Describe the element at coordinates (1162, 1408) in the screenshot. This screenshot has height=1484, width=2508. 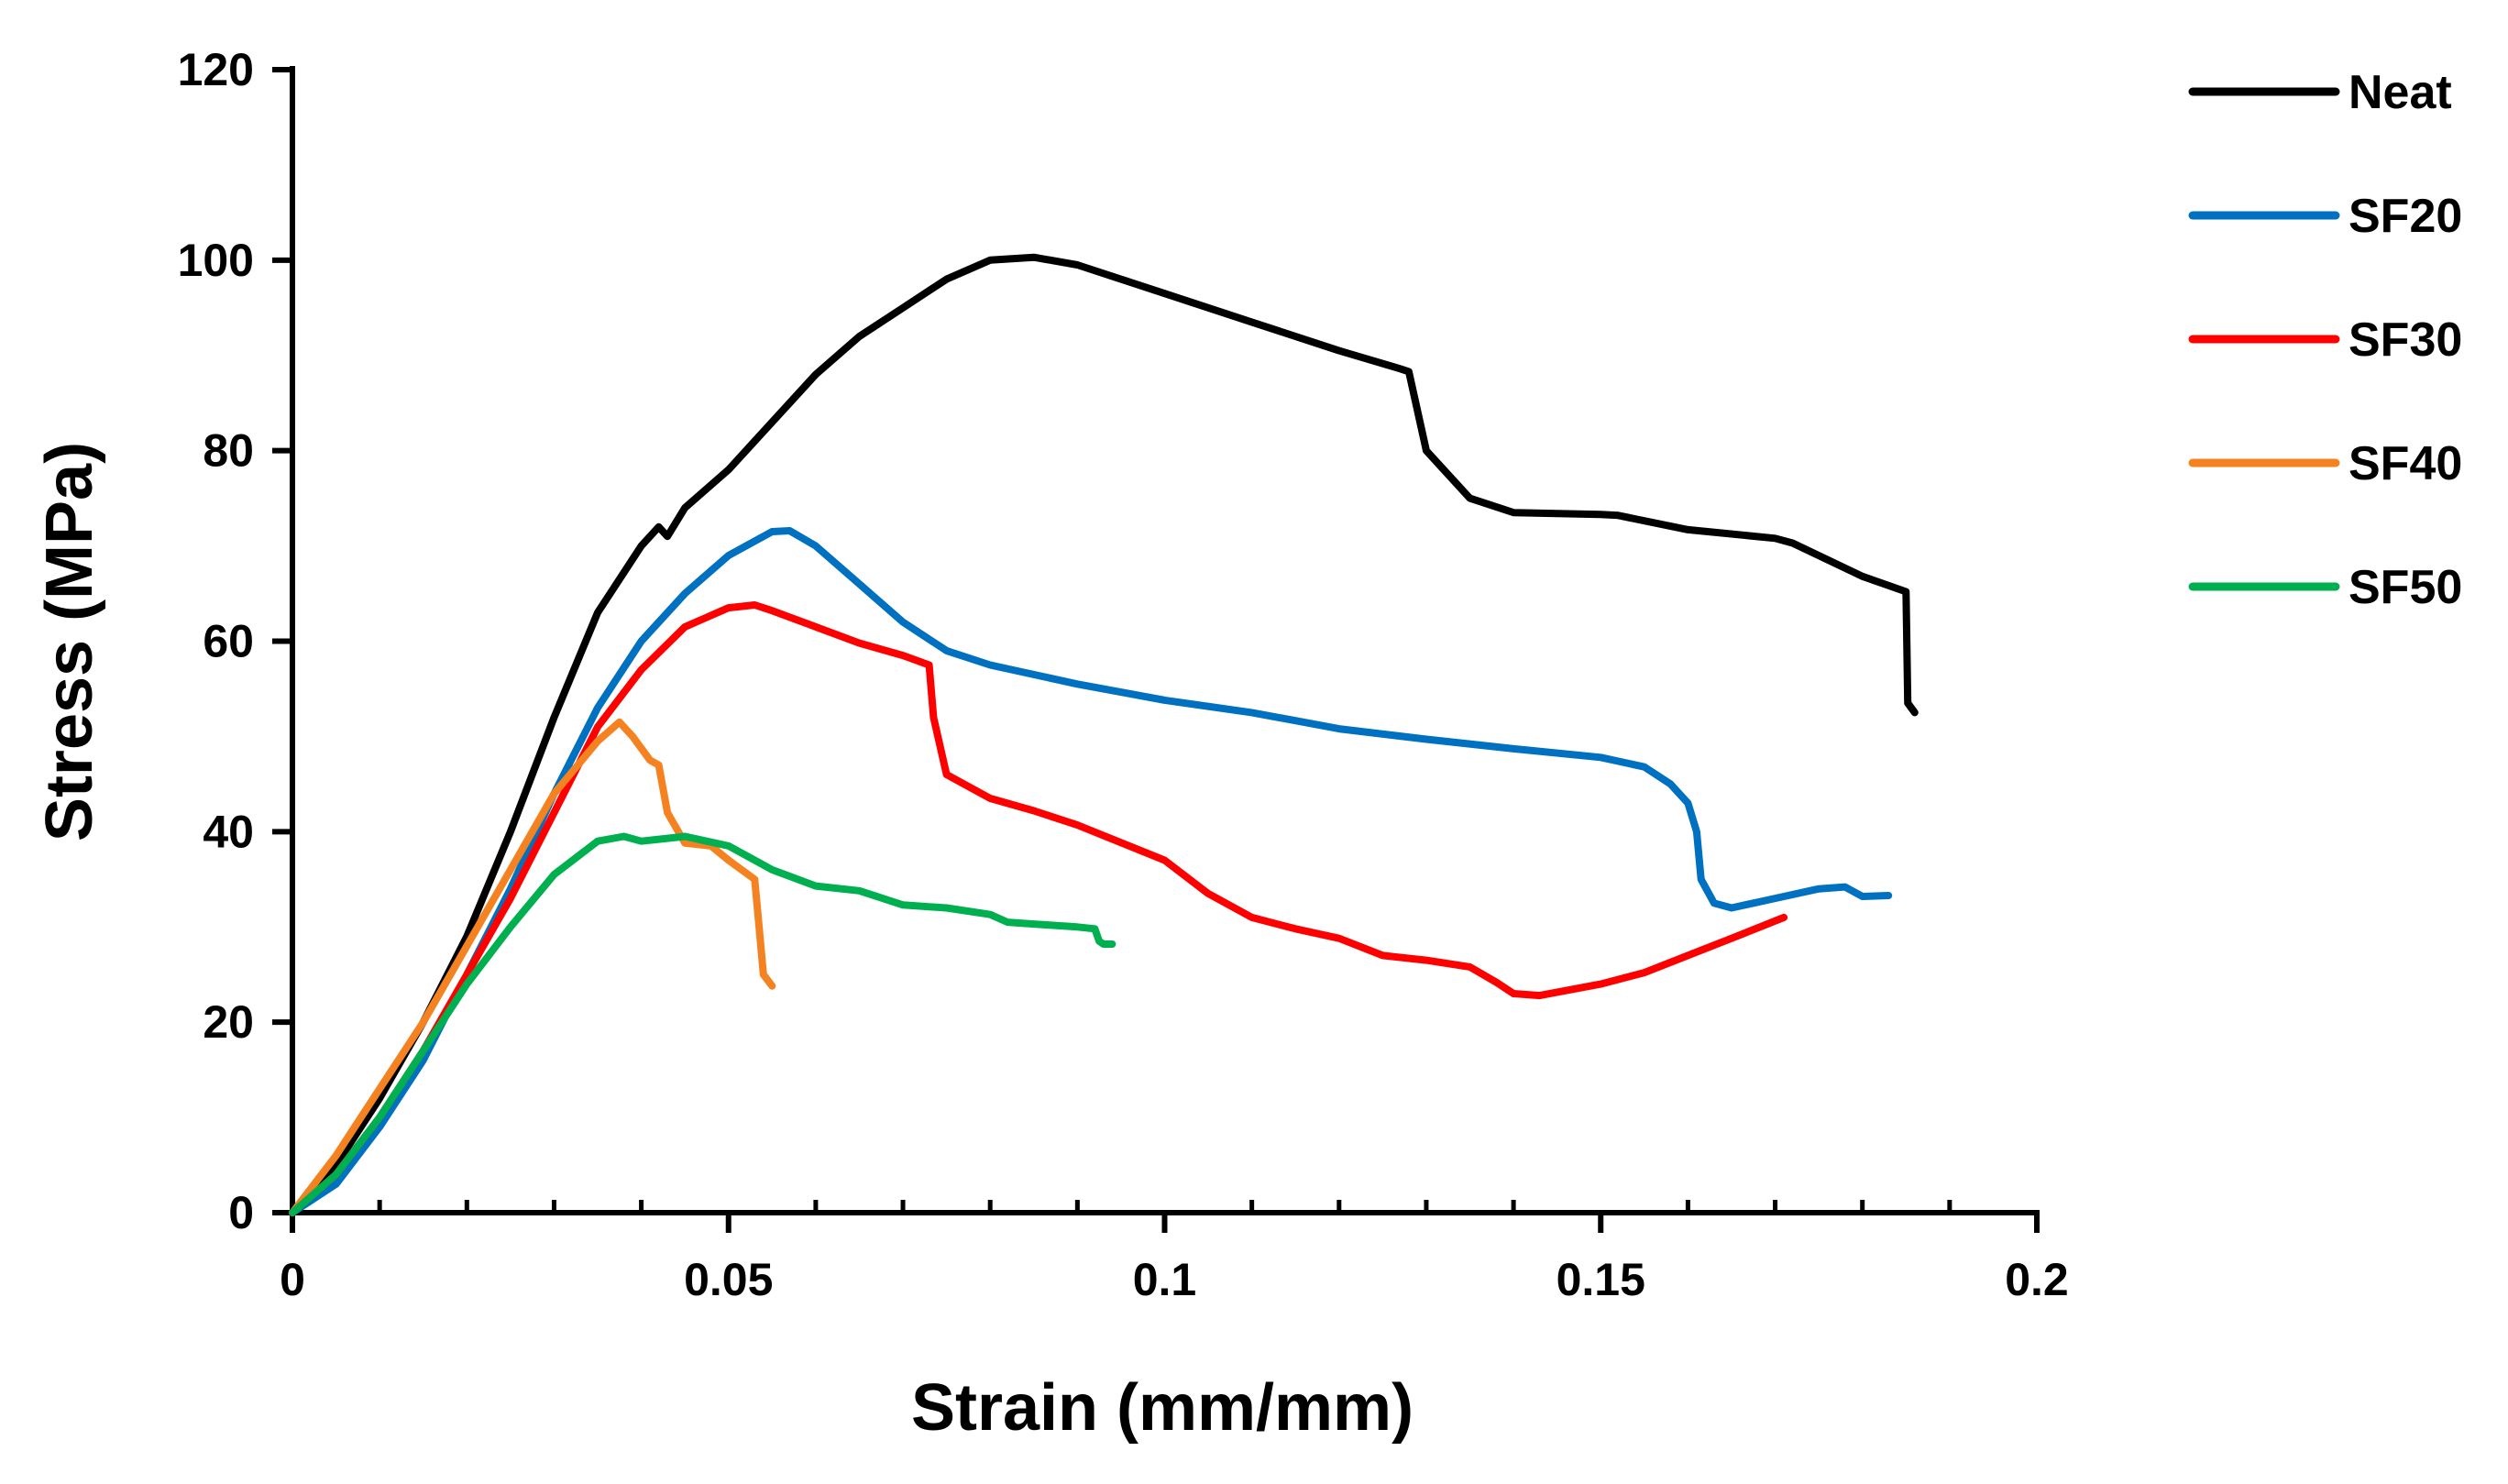
I see `x-axis-title: Strain (mm/mm)` at that location.